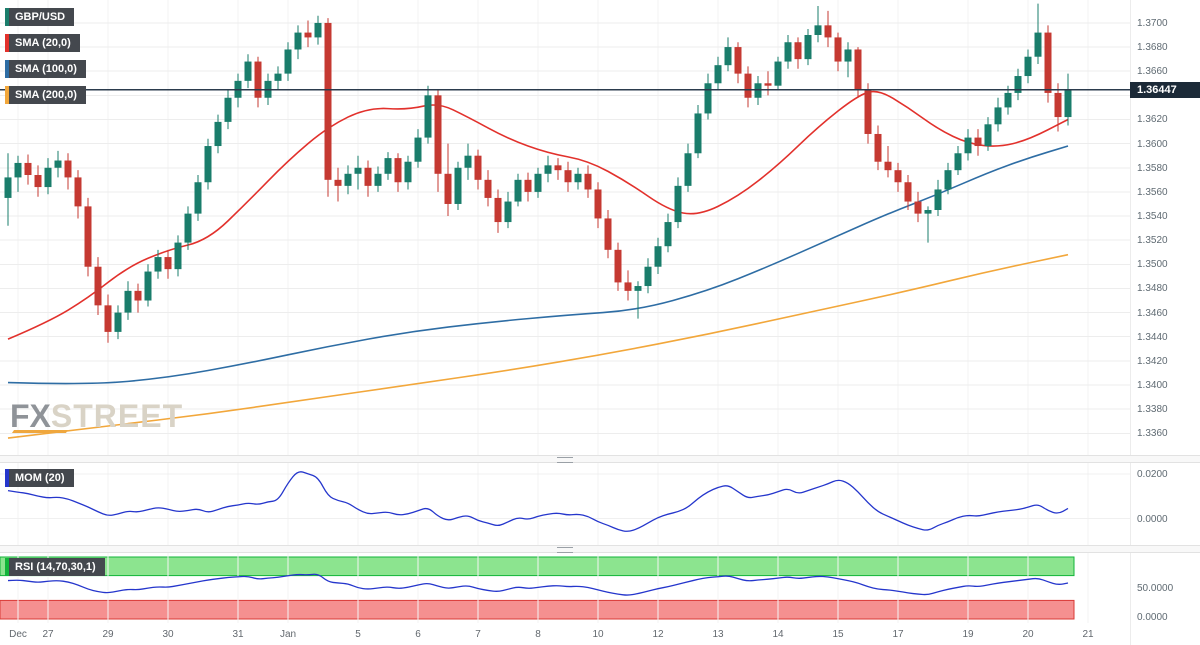  Describe the element at coordinates (40, 17) in the screenshot. I see `symbol-badge: GBP/USD` at that location.